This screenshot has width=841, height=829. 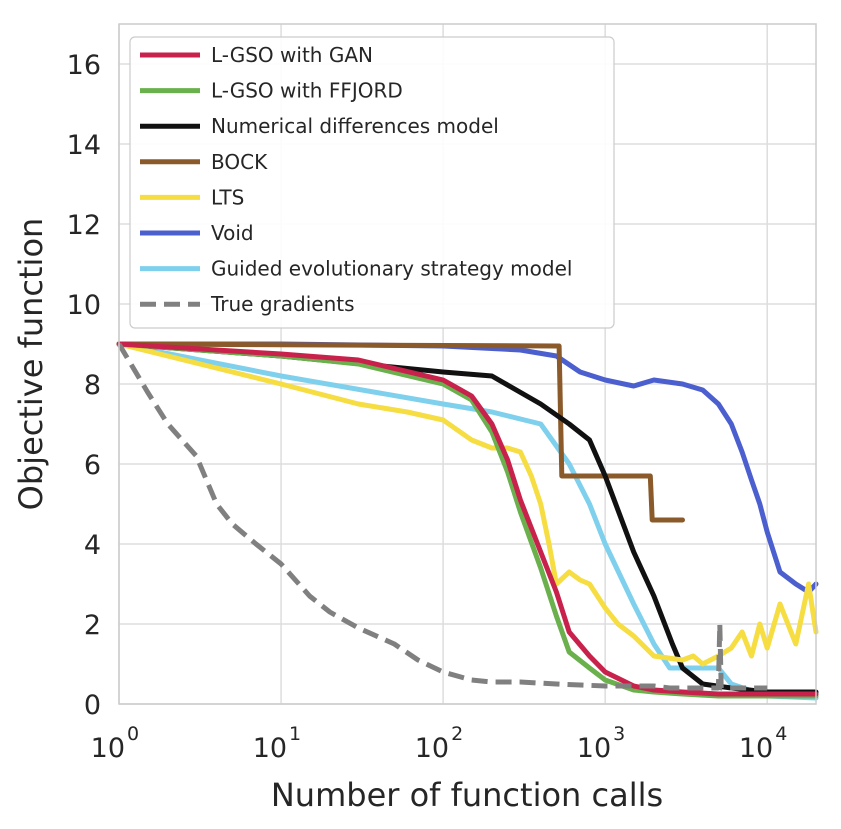 What do you see at coordinates (92, 625) in the screenshot?
I see `y-tick-label: 2` at bounding box center [92, 625].